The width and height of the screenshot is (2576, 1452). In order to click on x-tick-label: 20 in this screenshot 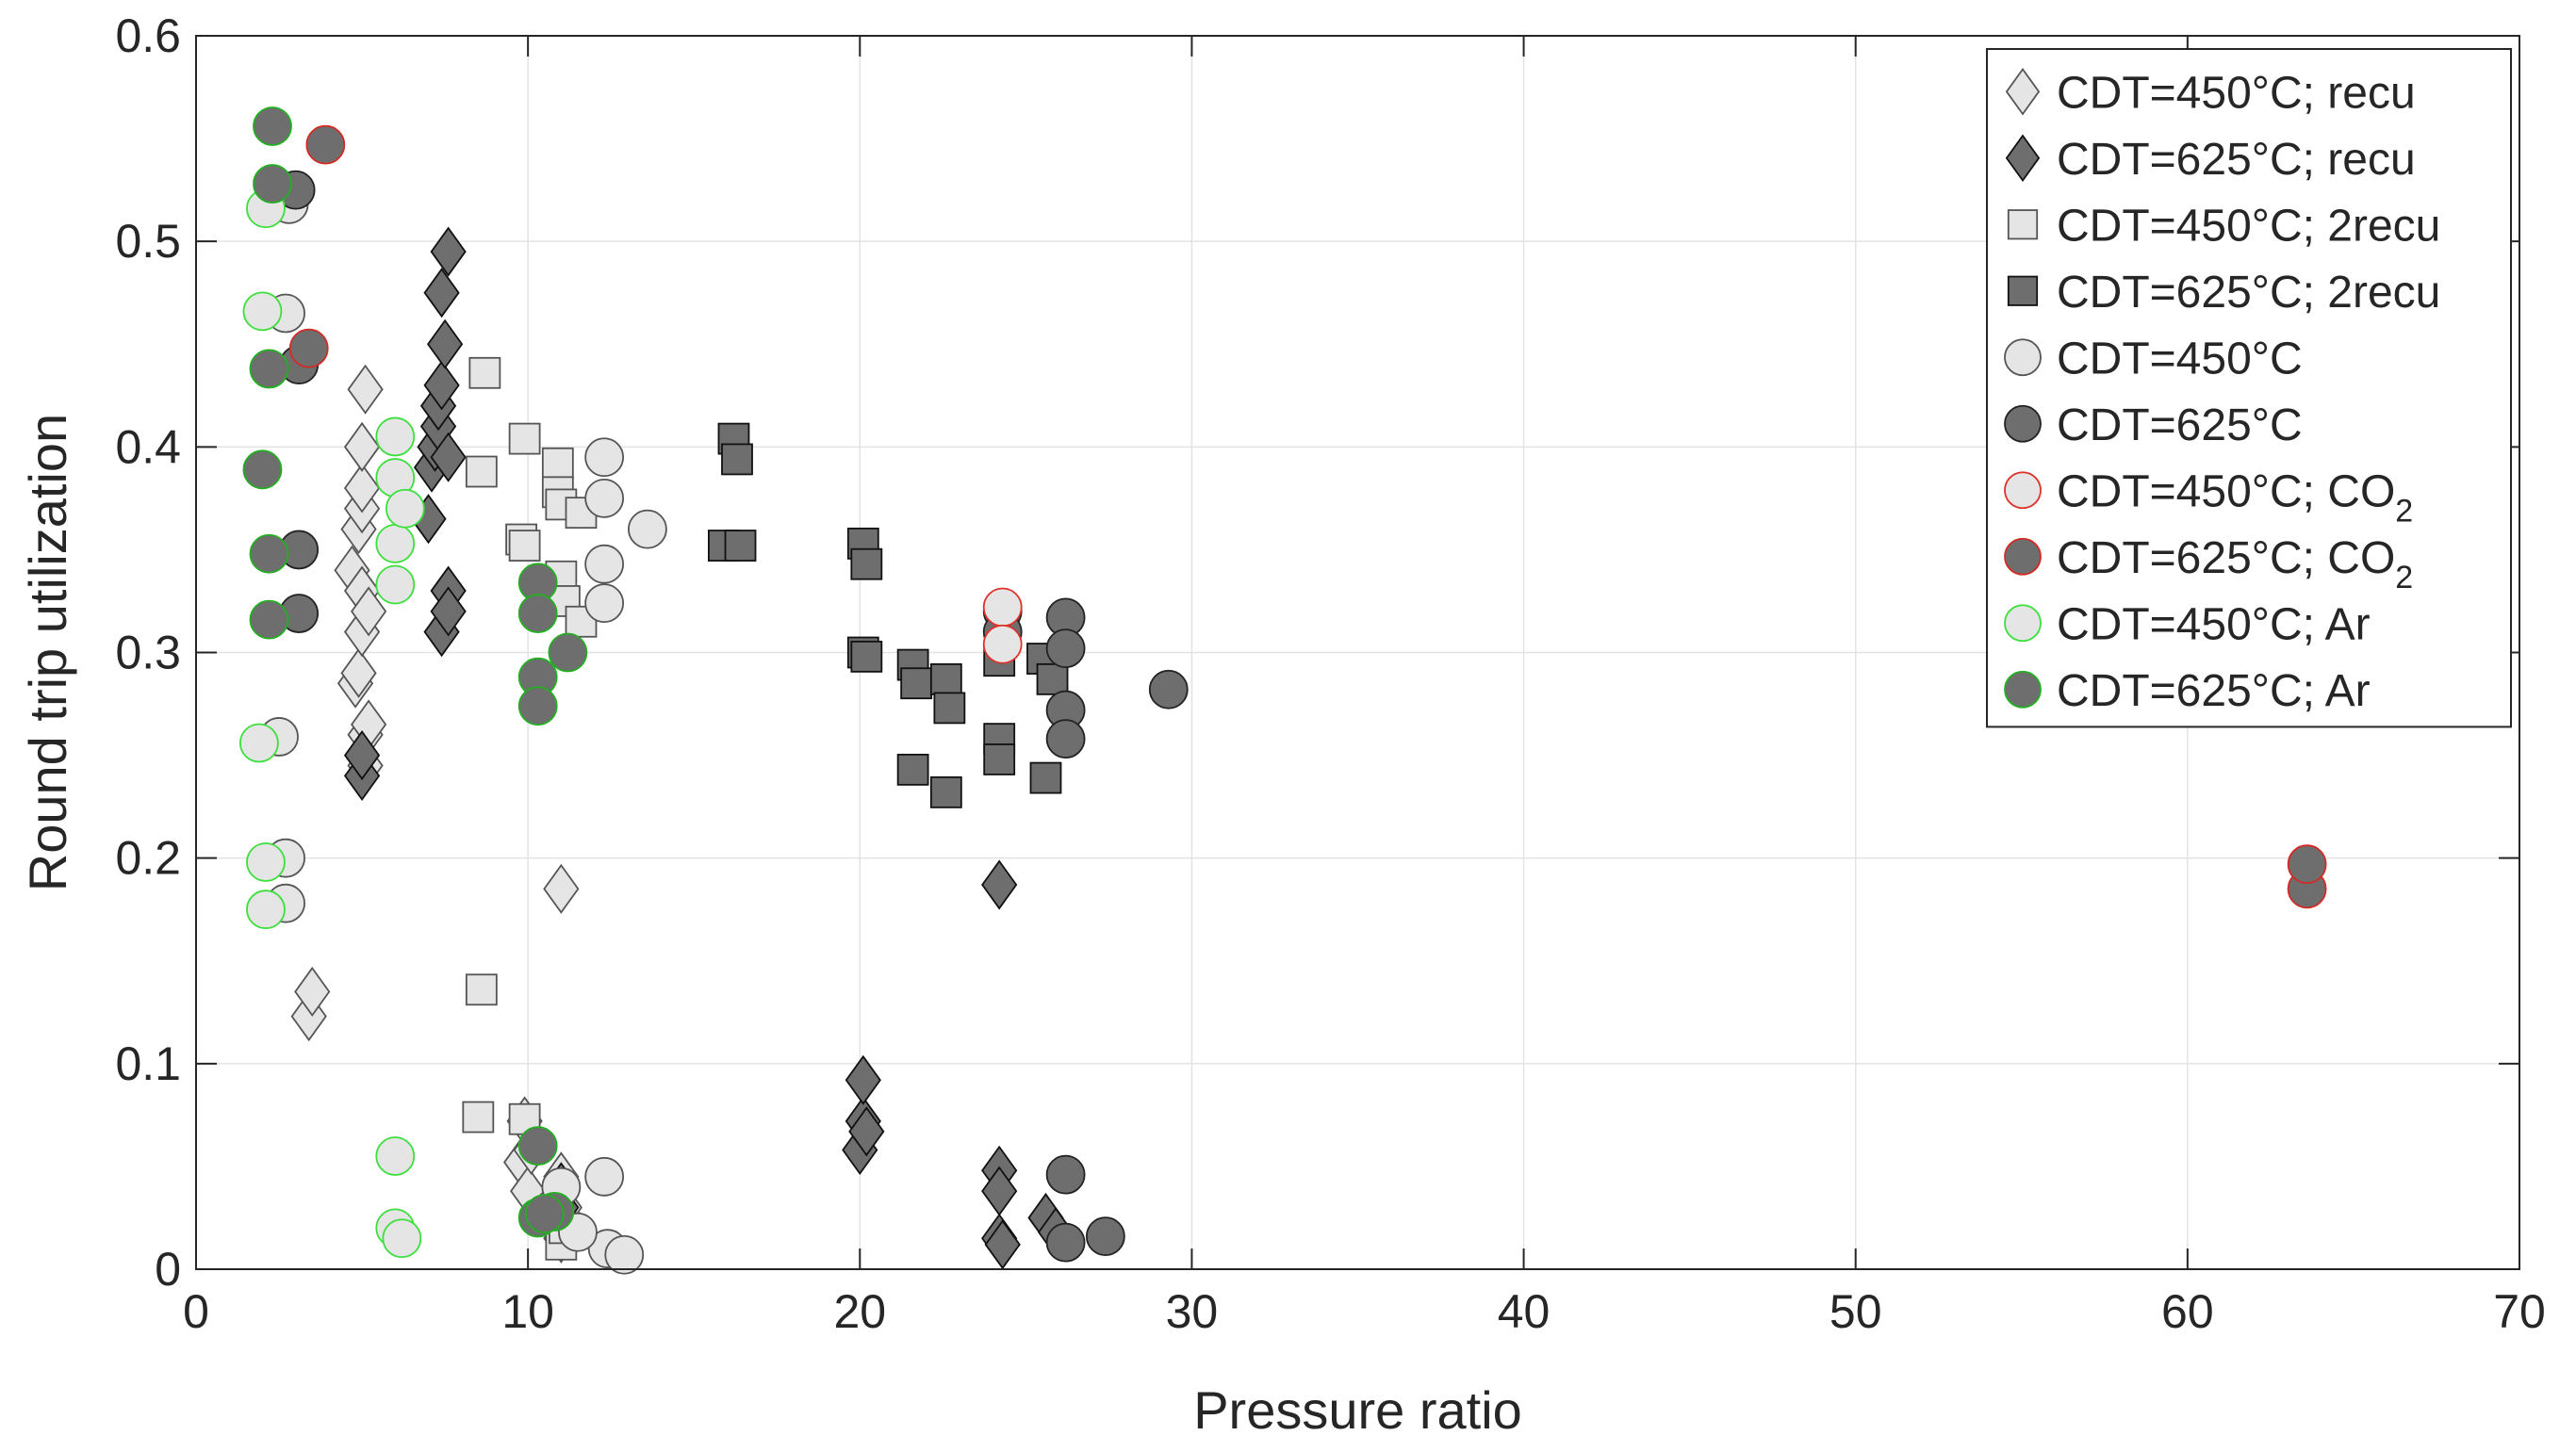, I will do `click(859, 1311)`.